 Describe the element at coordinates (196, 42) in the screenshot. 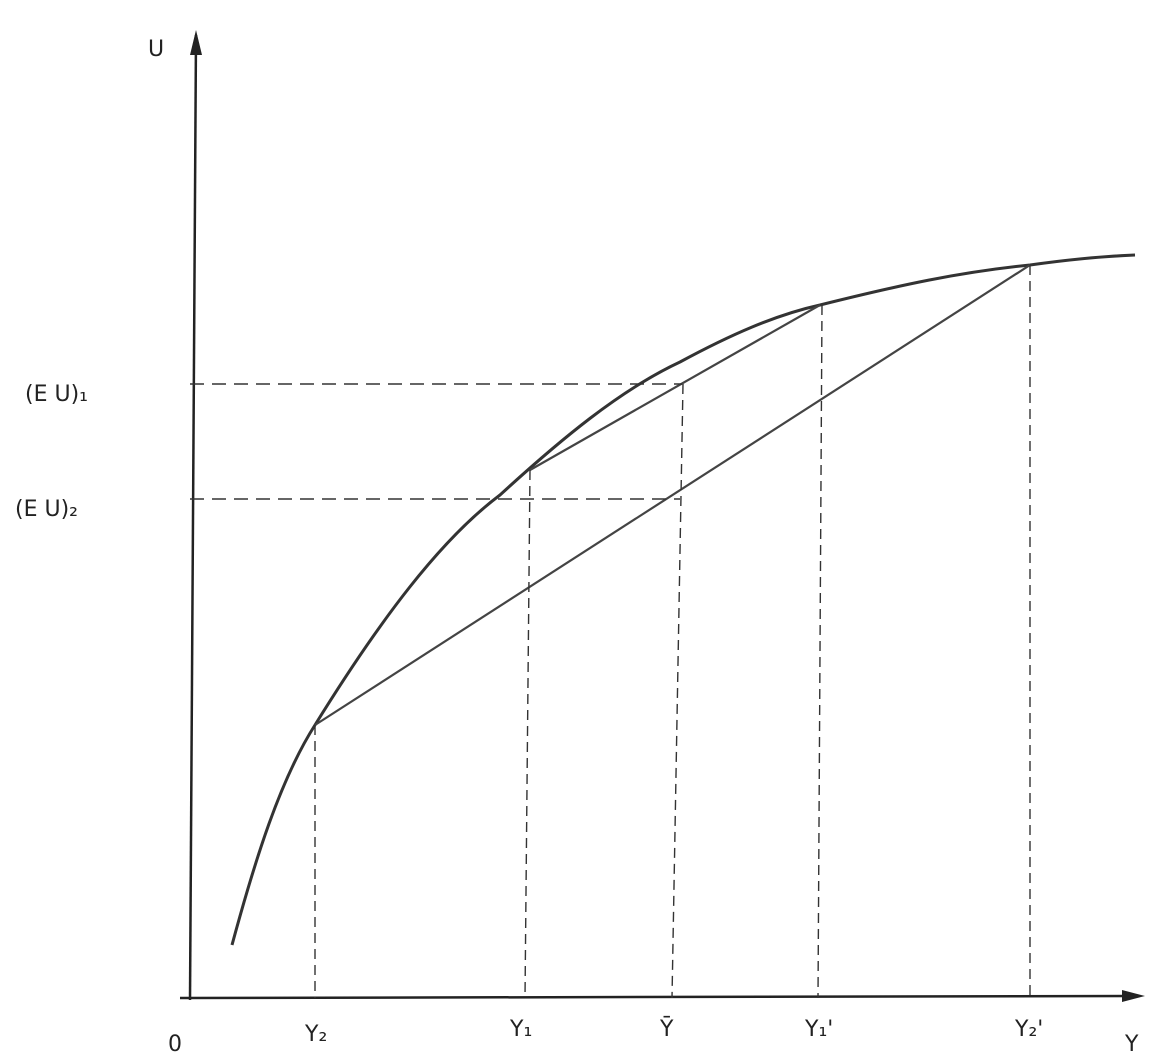

I see `u-arrow` at that location.